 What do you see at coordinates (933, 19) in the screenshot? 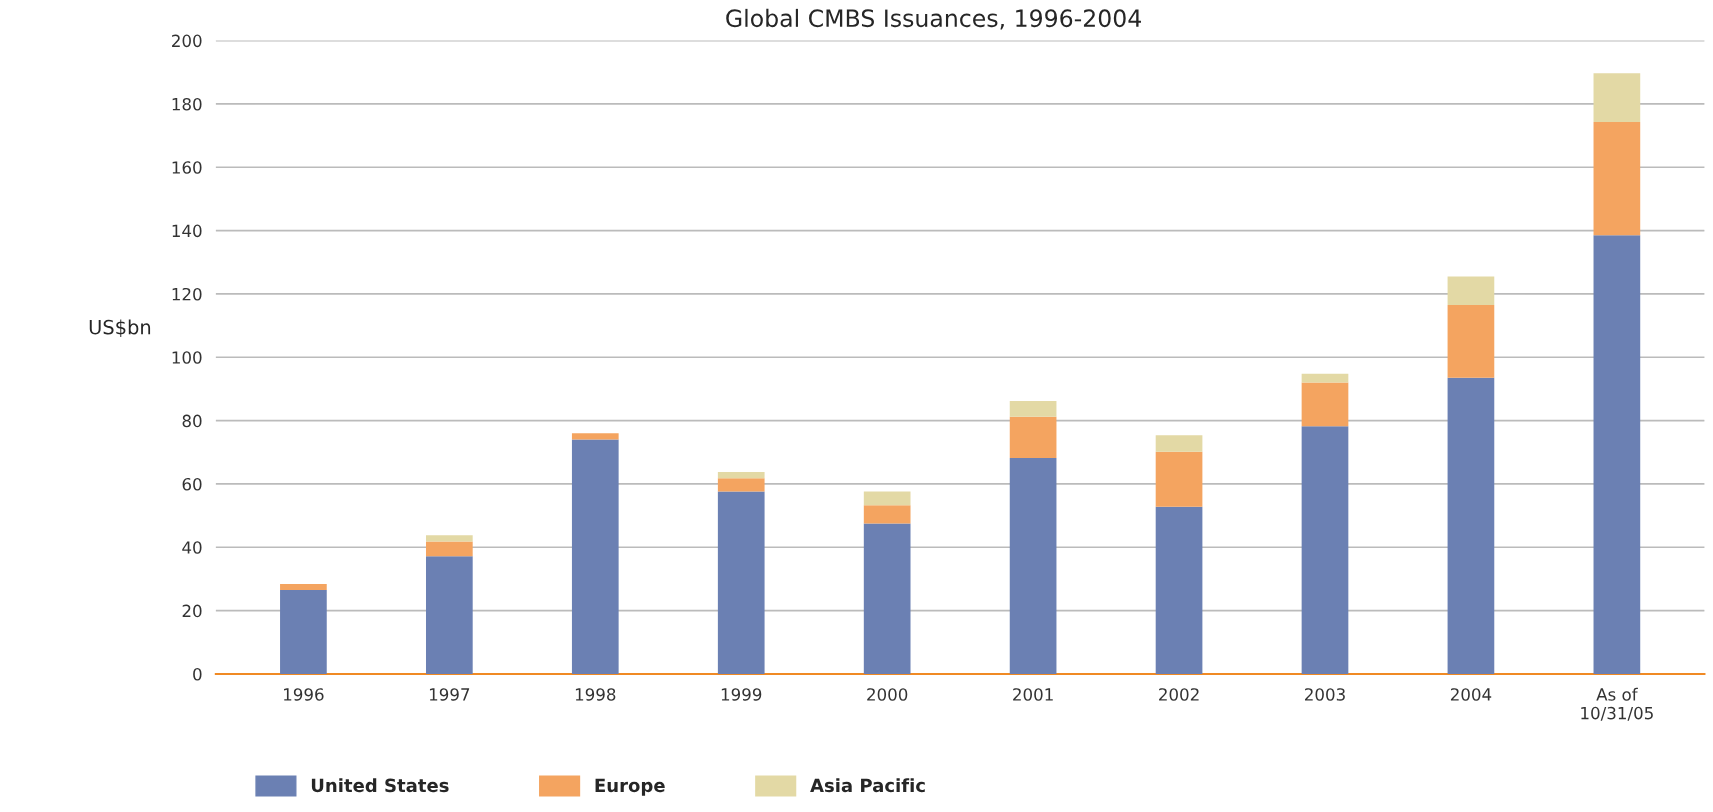
I see `chart-title: Global CMBS Issuances, 1996-2004` at bounding box center [933, 19].